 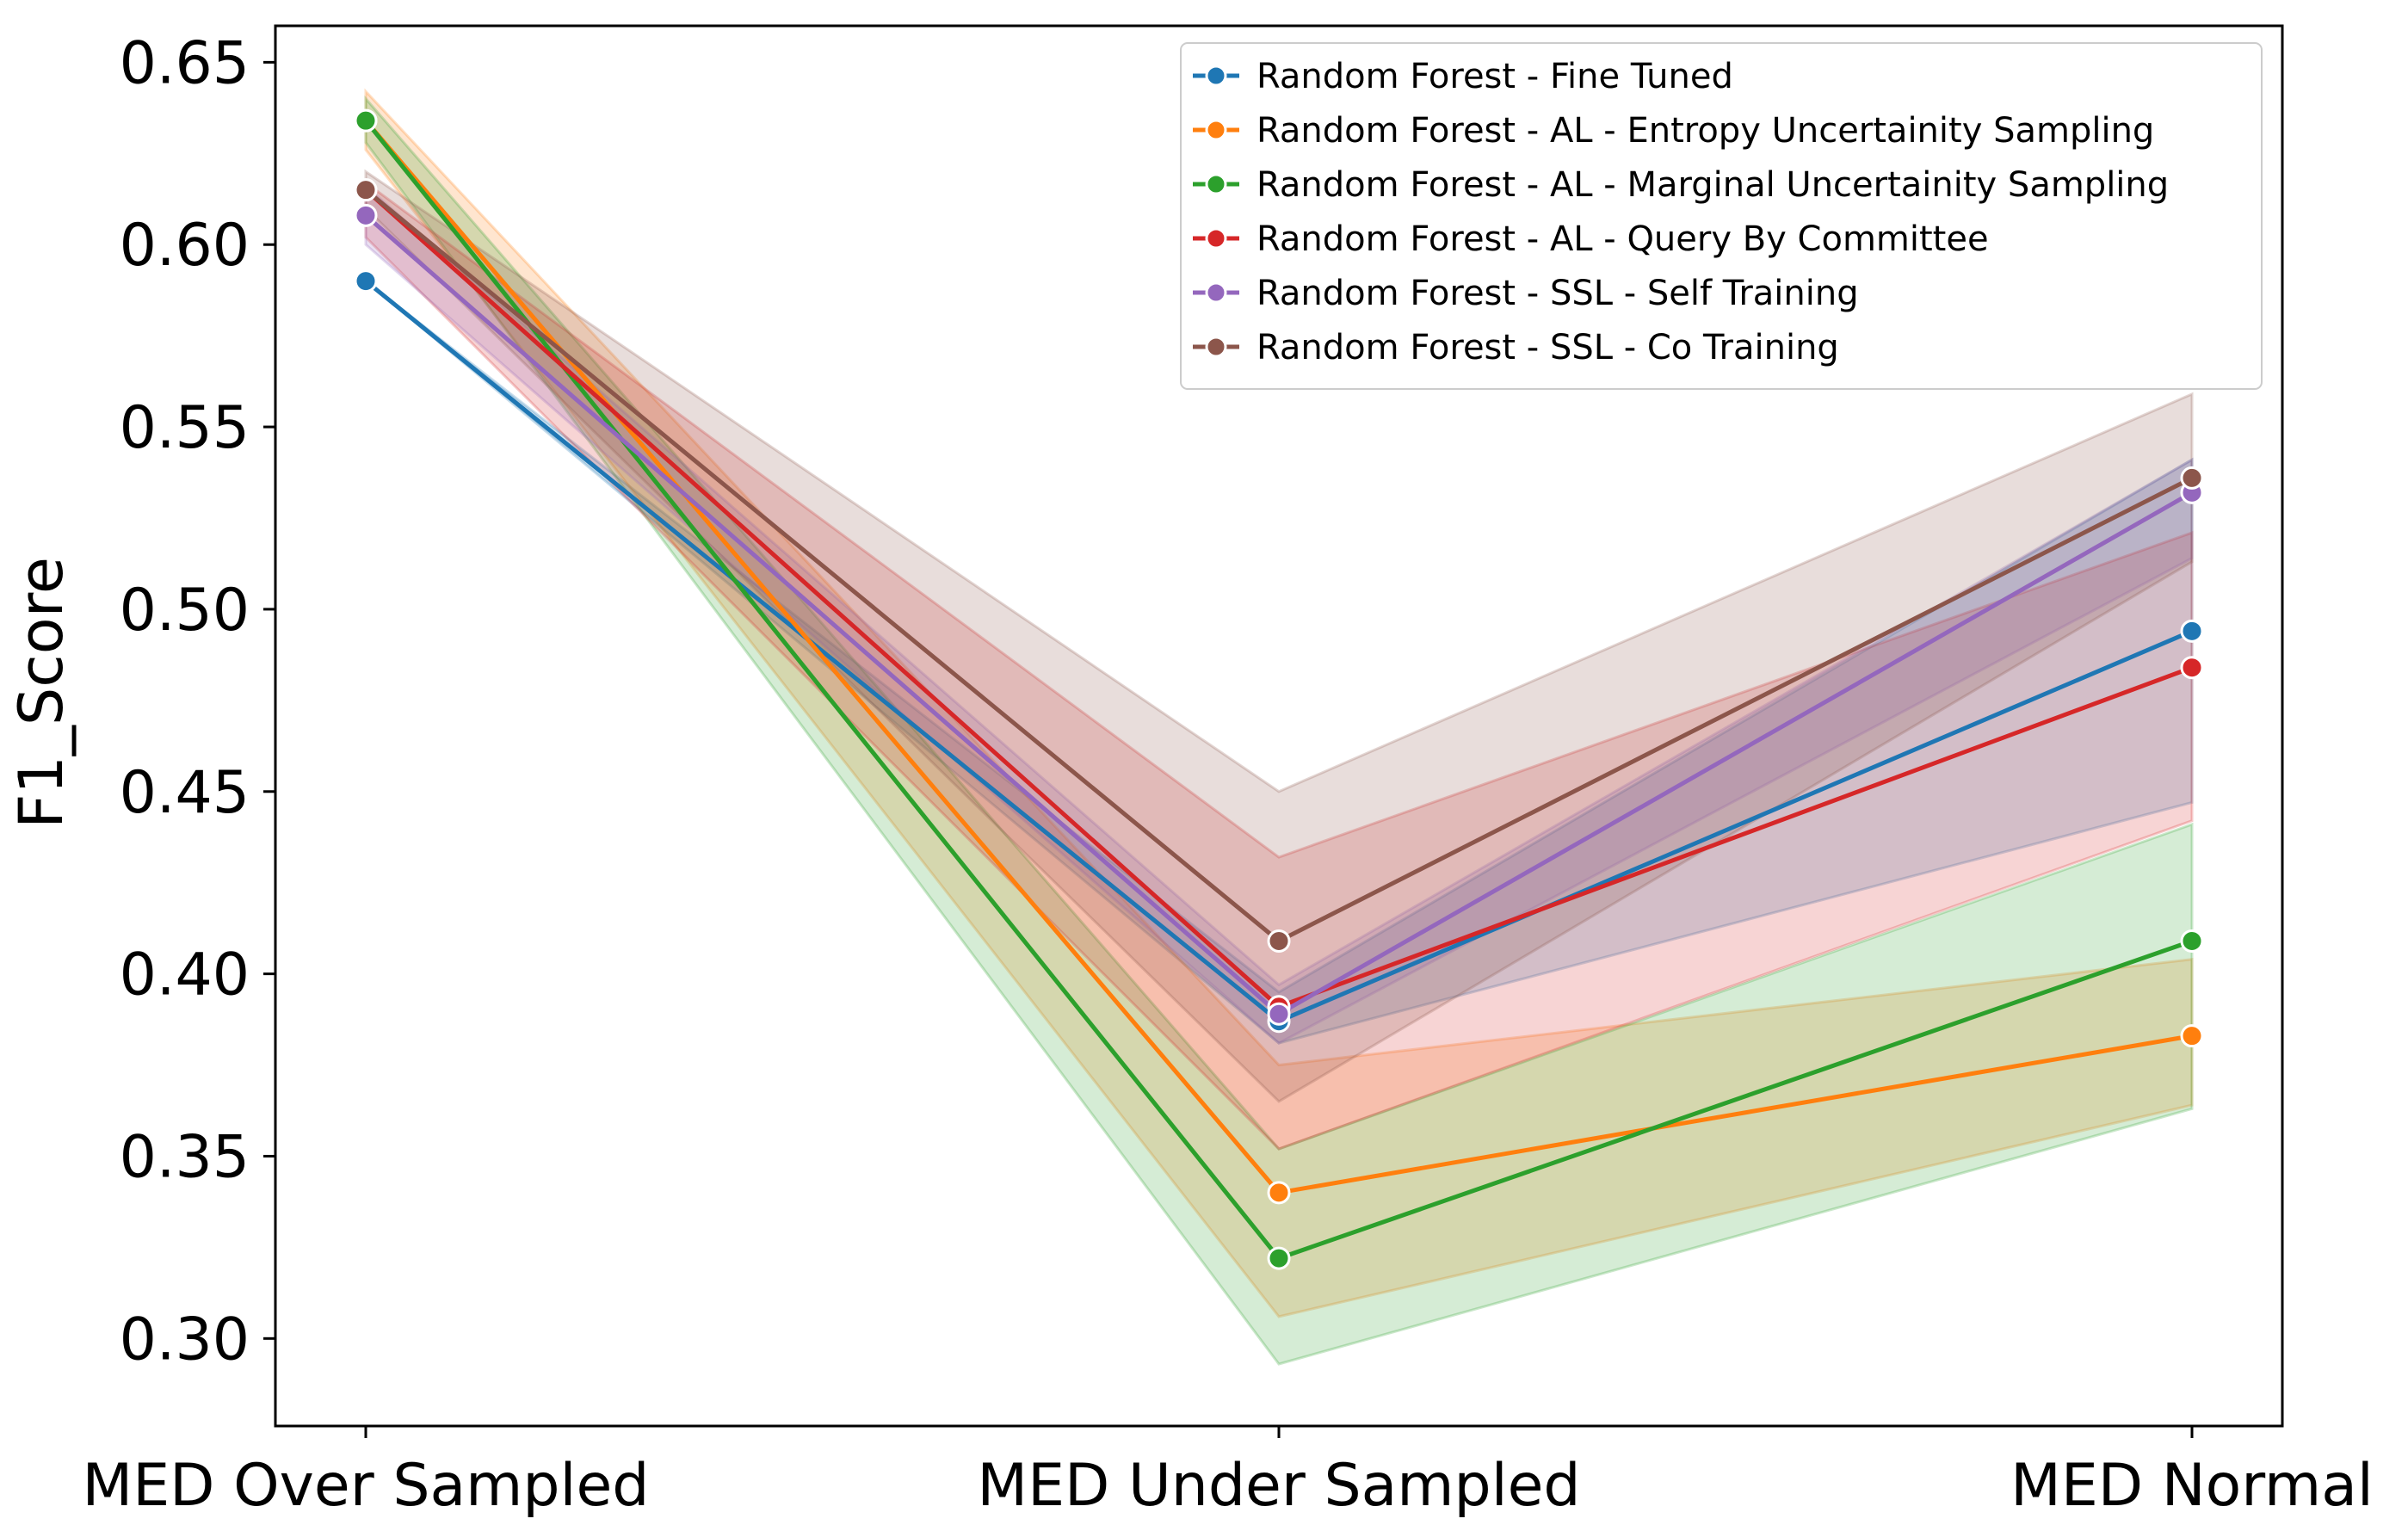 I want to click on legend-label: Random Forest - SSL - Self Training, so click(x=1557, y=293).